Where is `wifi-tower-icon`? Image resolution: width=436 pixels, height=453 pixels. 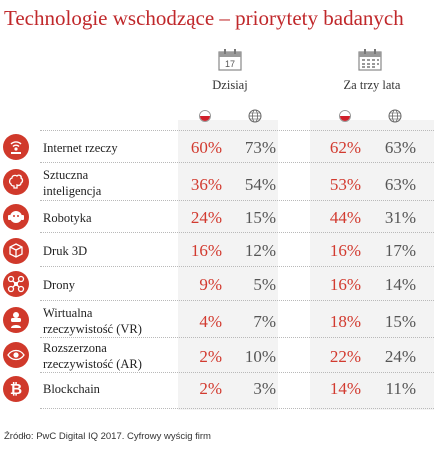
wifi-tower-icon is located at coordinates (16, 147).